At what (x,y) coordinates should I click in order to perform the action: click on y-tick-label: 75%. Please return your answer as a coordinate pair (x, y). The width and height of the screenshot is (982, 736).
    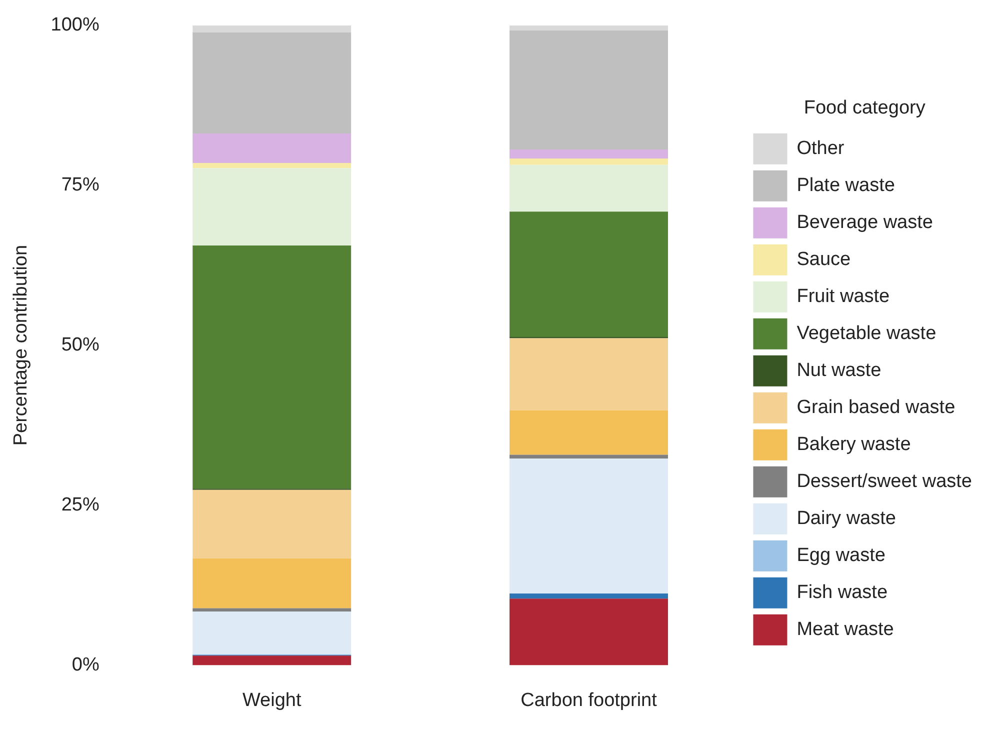
    Looking at the image, I should click on (80, 185).